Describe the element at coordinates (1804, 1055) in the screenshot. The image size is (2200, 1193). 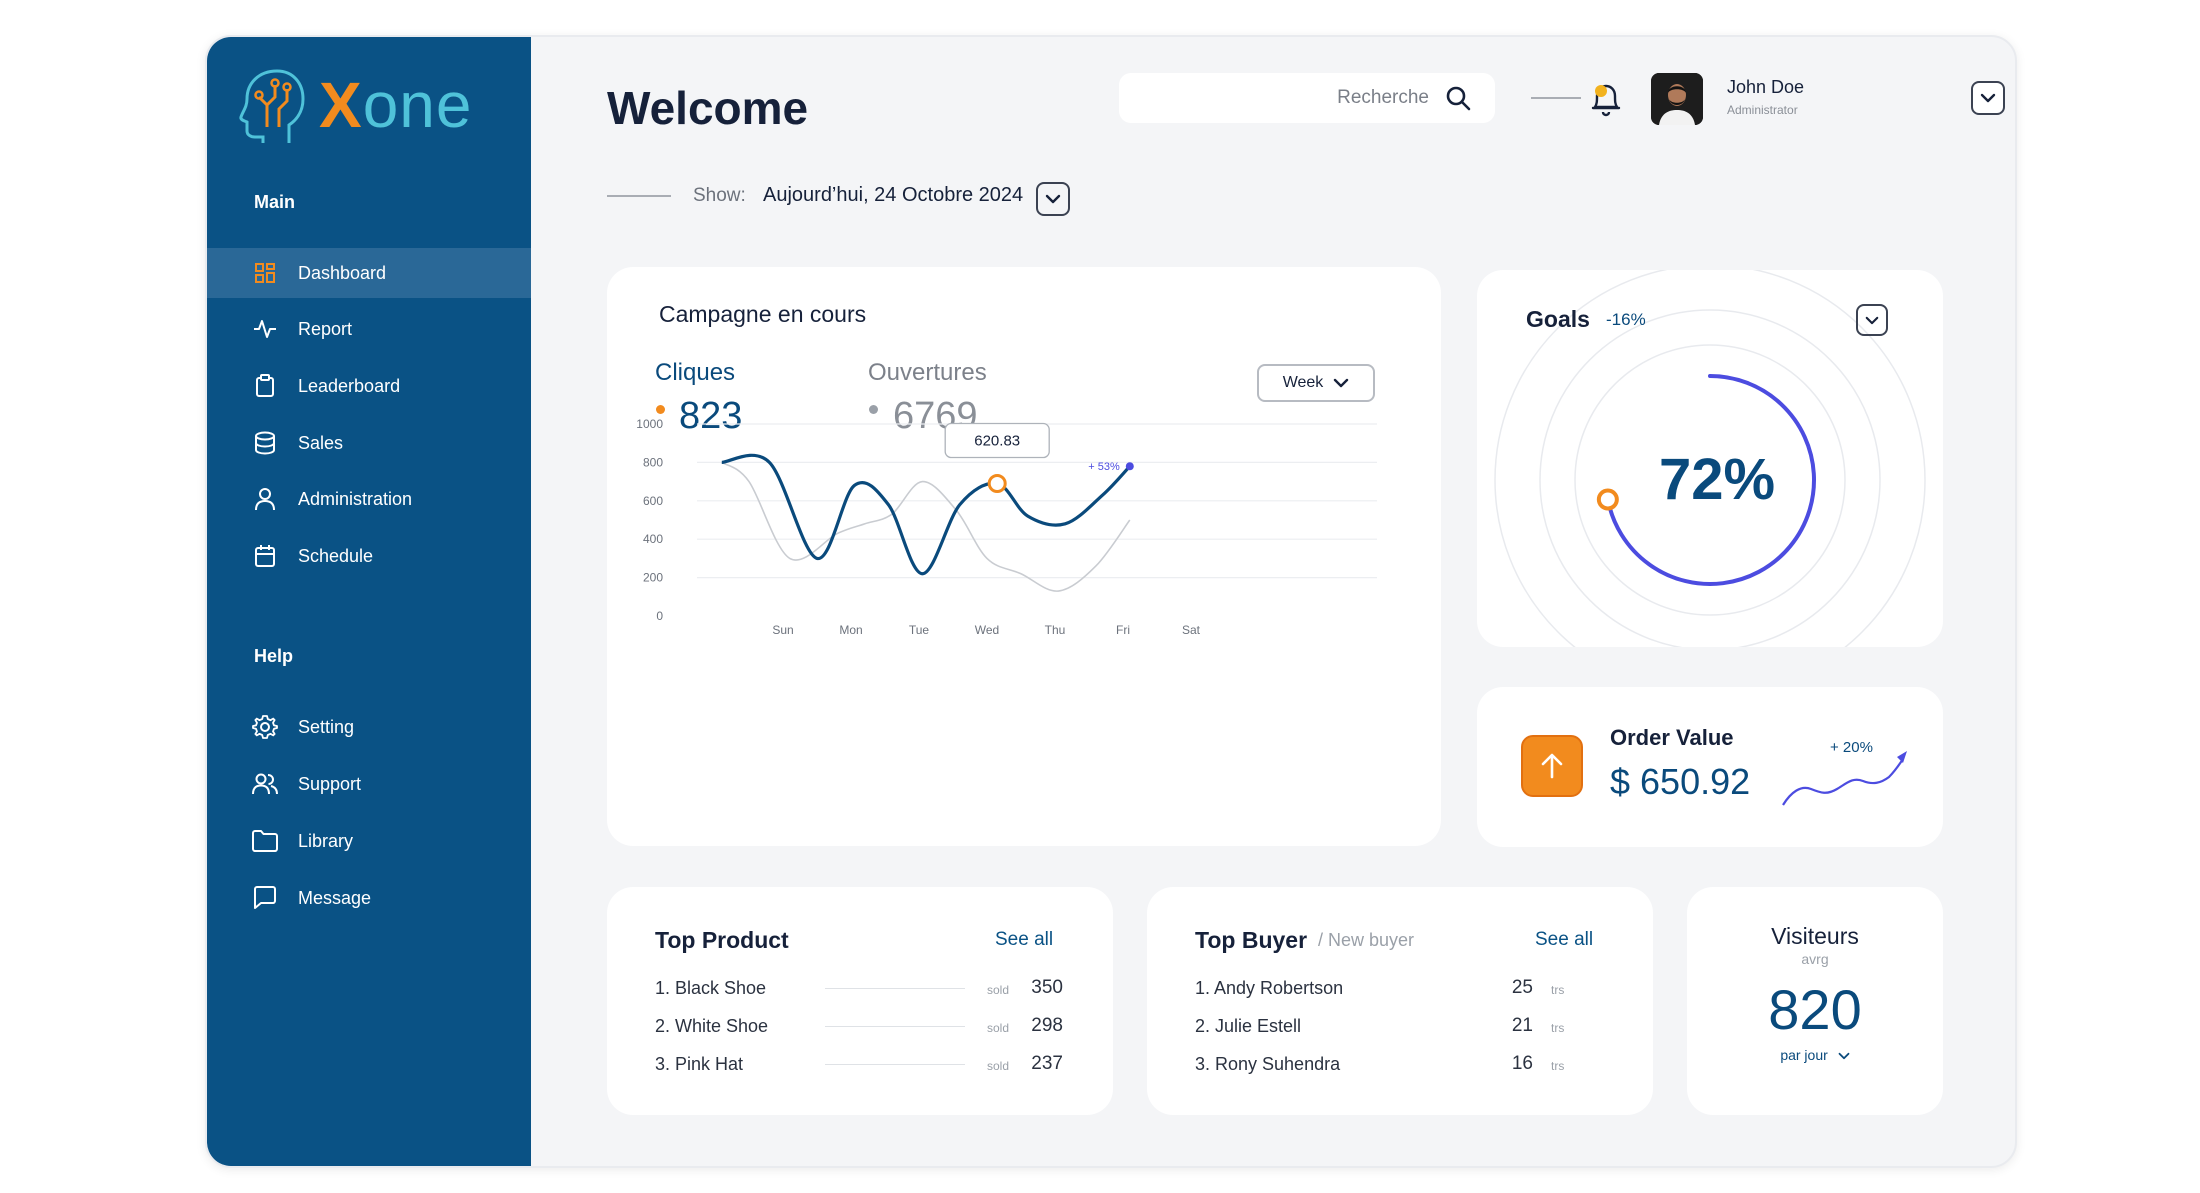
I see `visitors-period: par jour` at that location.